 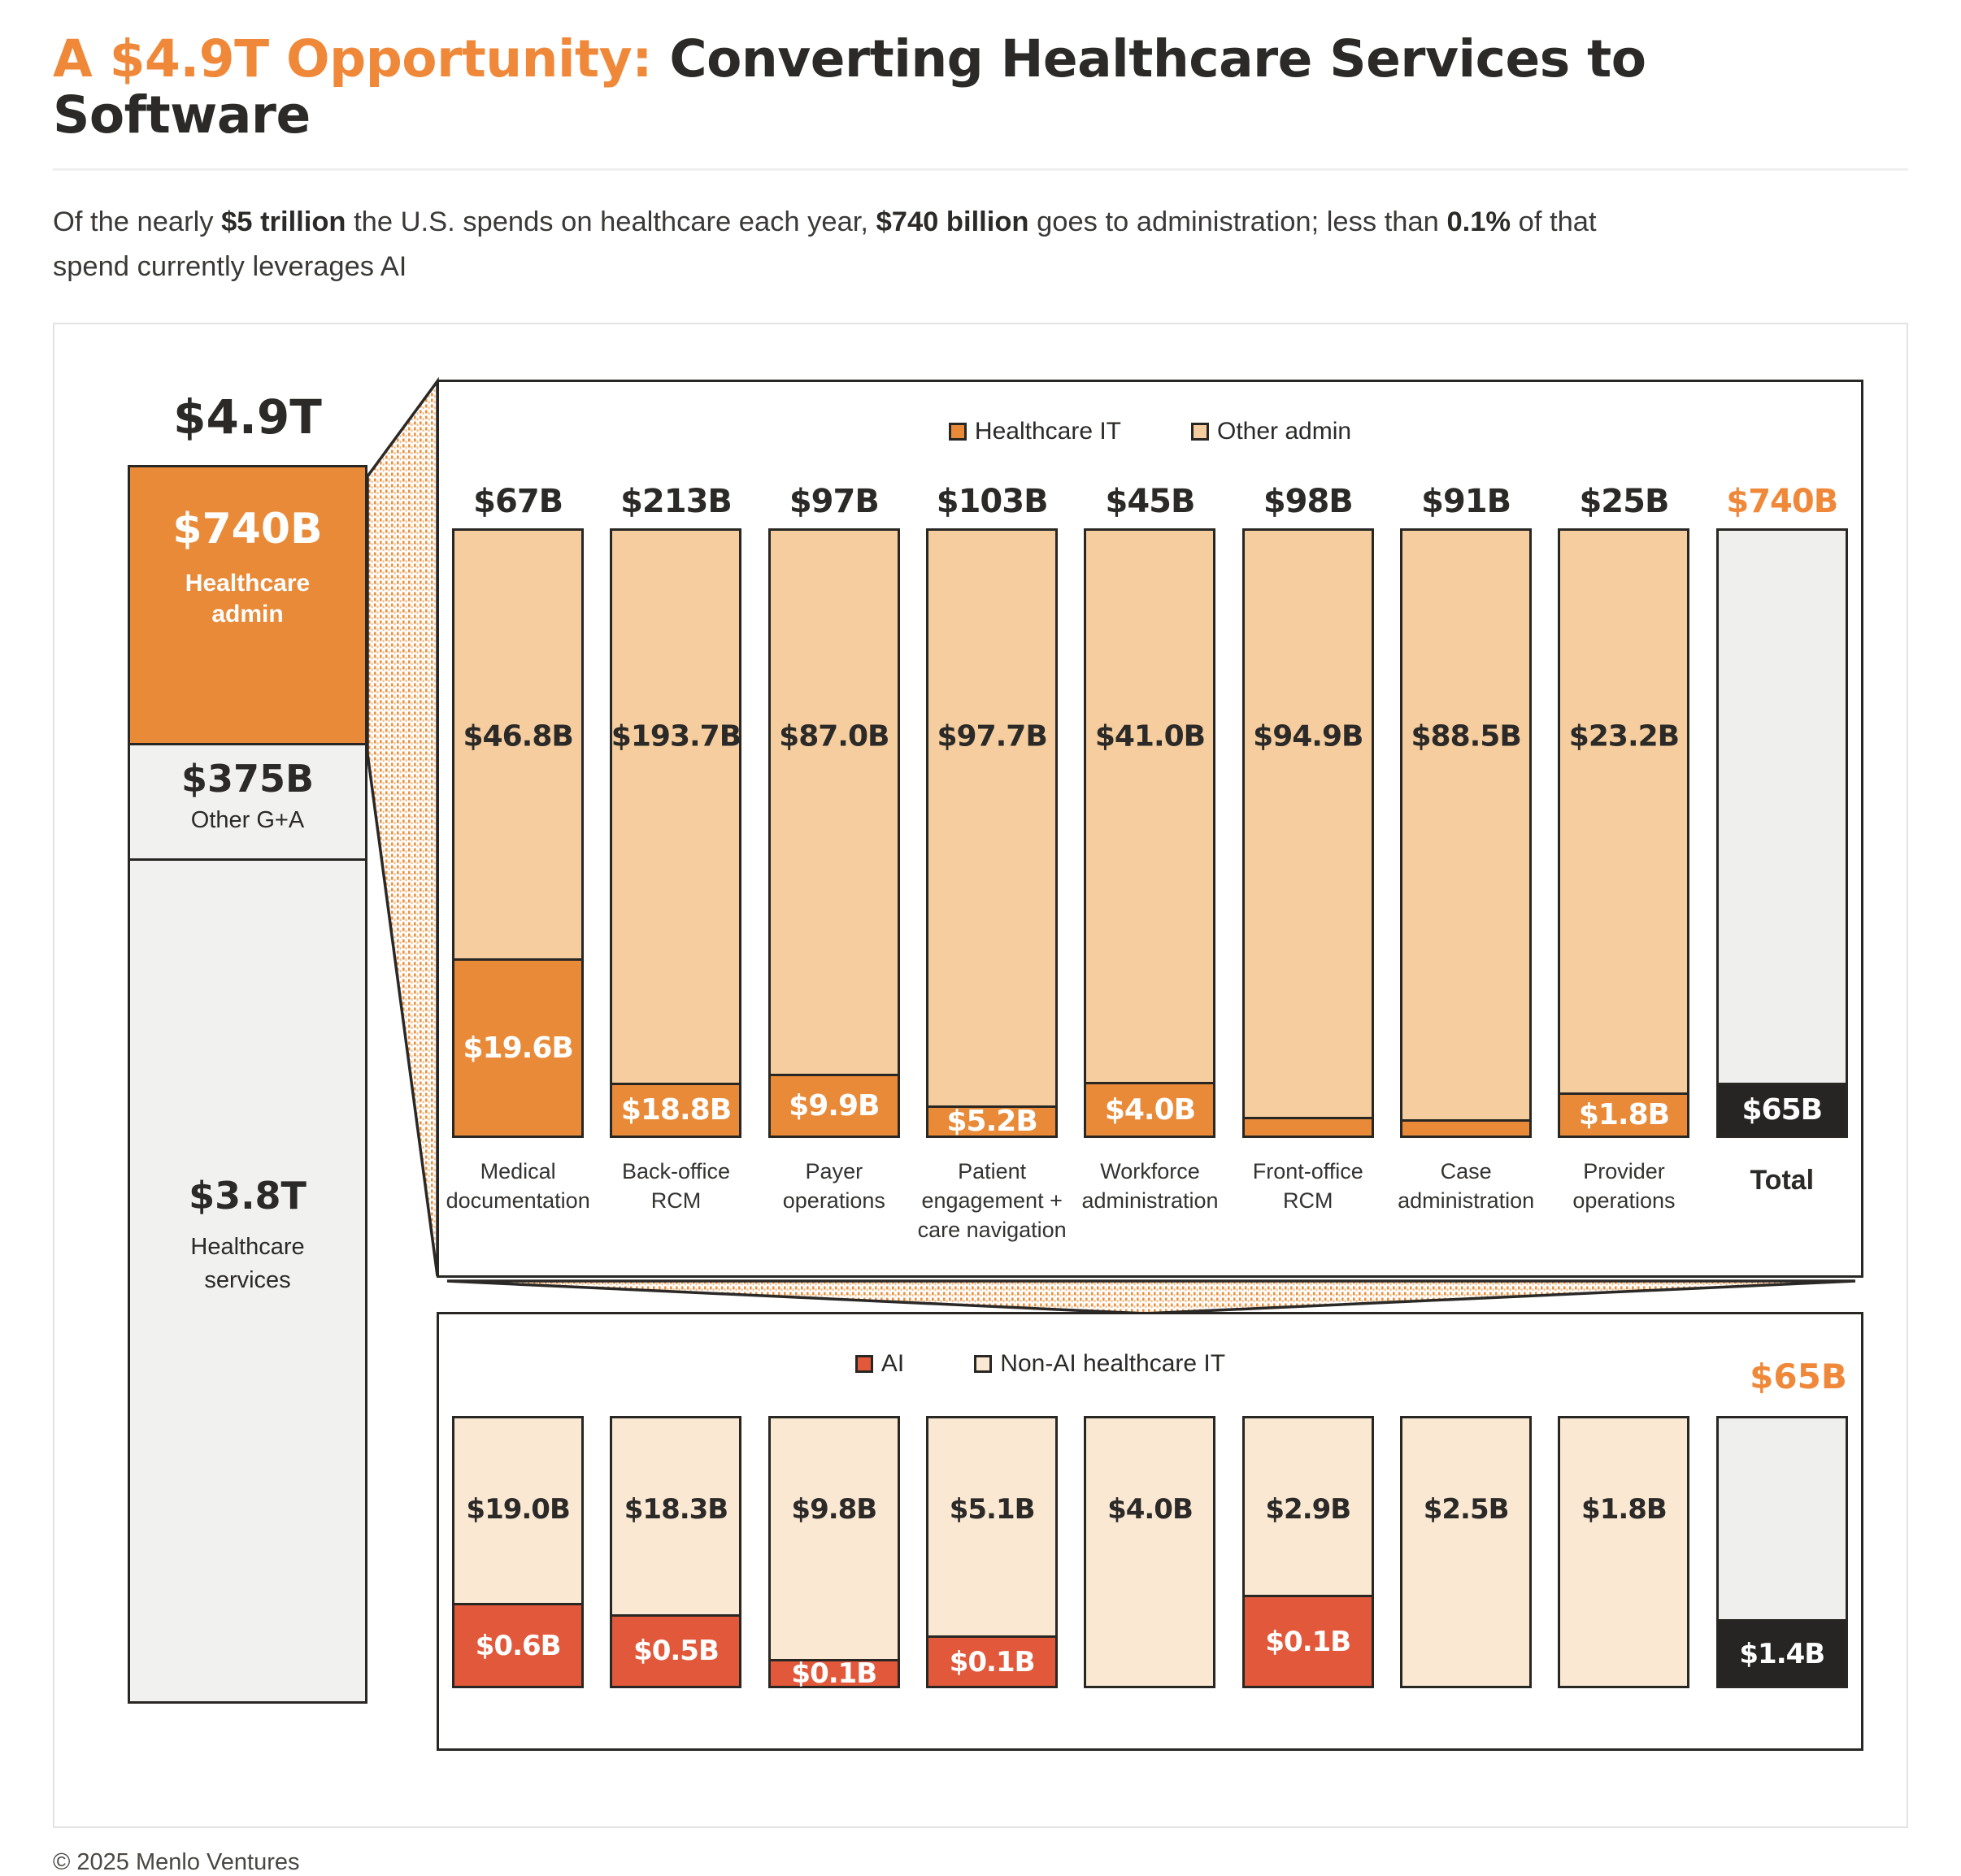 I want to click on other-admin-value: $46.8B, so click(x=518, y=736).